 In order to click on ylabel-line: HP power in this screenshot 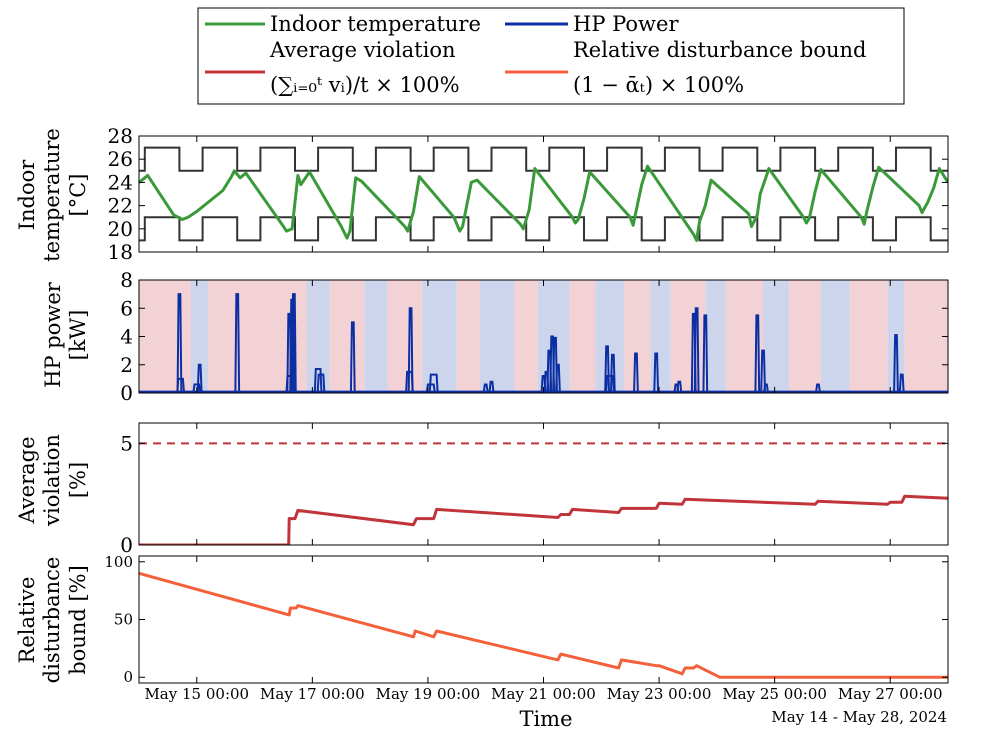, I will do `click(53, 334)`.